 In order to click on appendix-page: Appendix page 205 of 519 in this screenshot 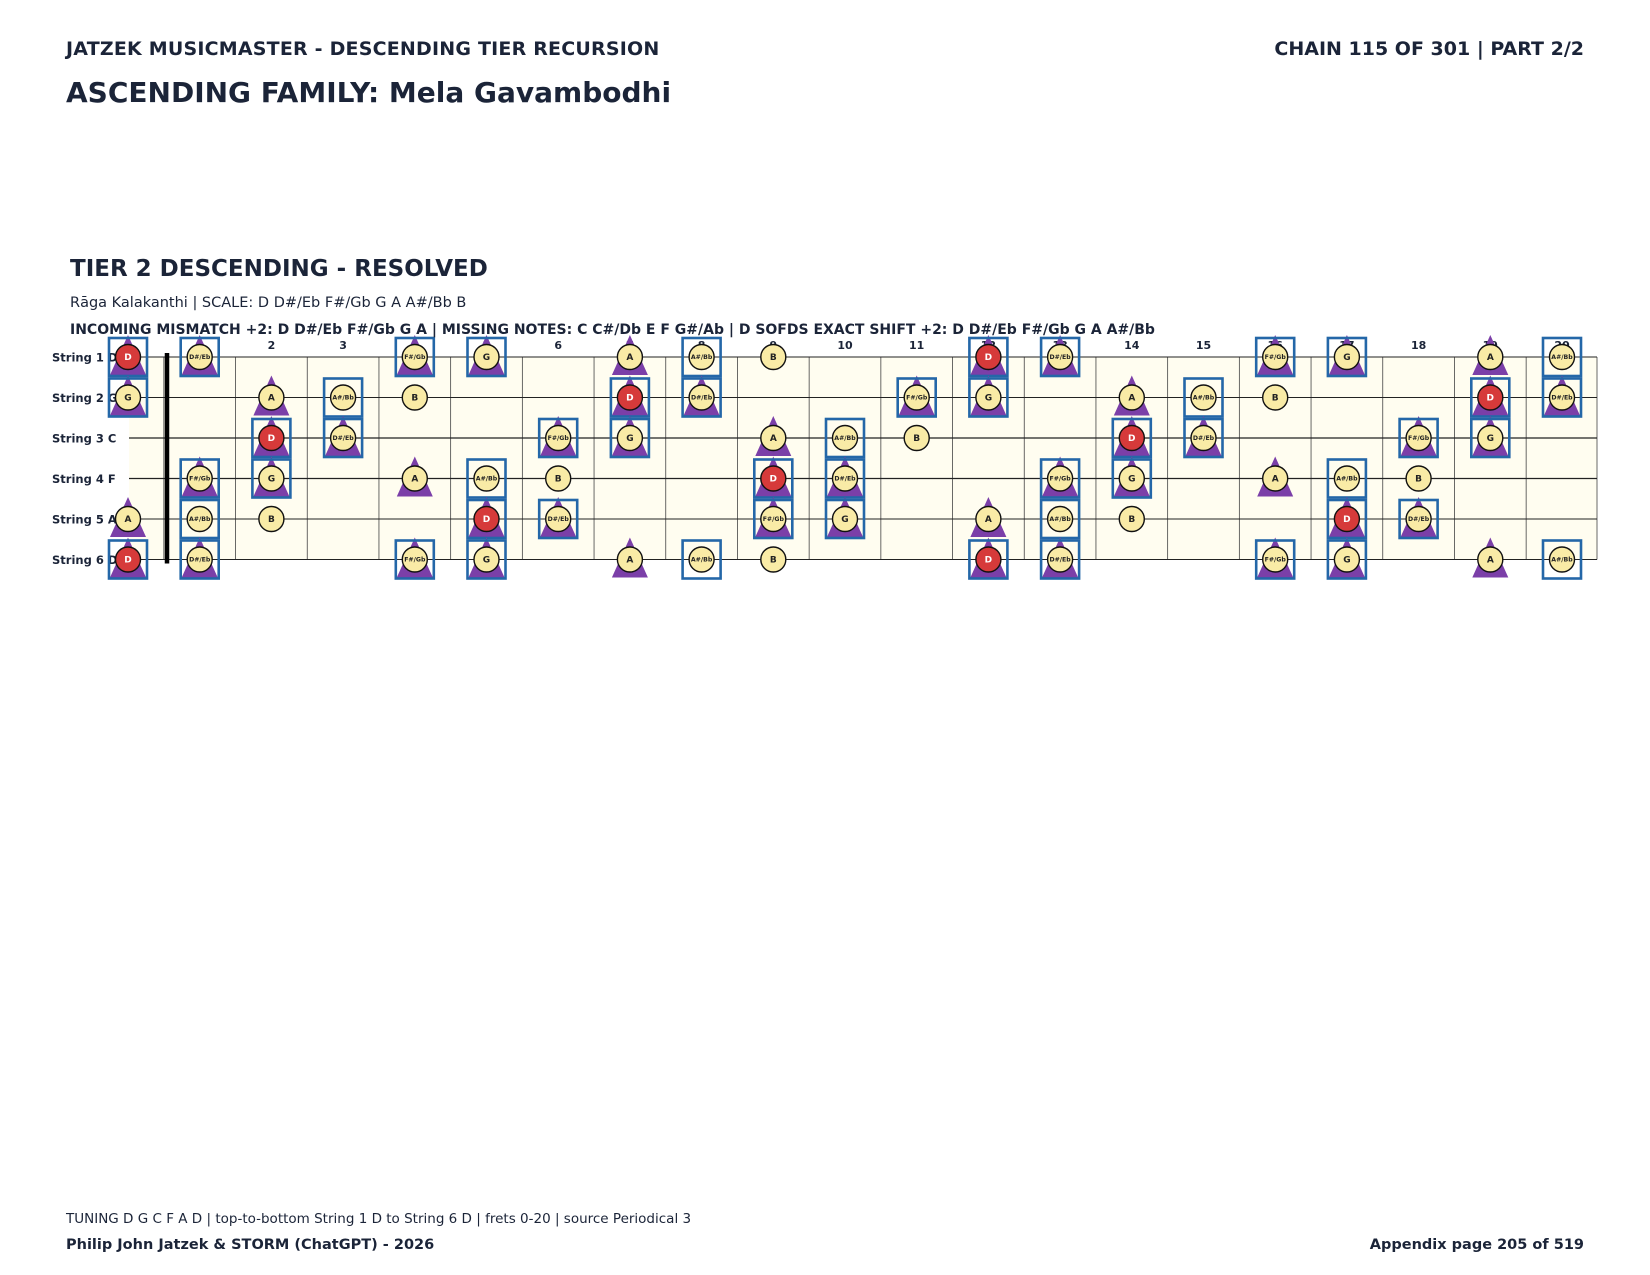, I will do `click(1476, 1245)`.